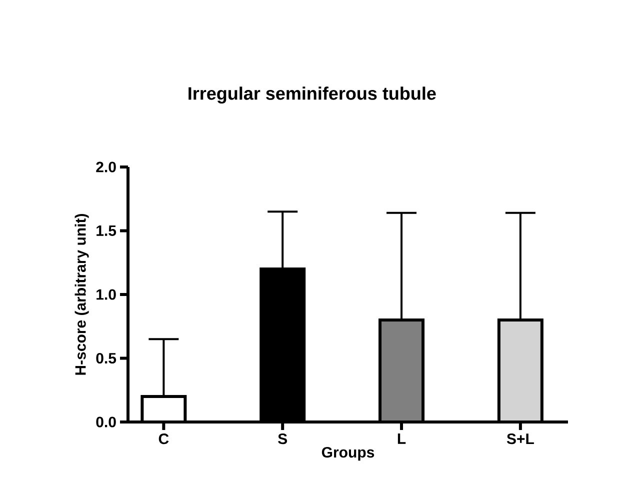 The height and width of the screenshot is (501, 628). What do you see at coordinates (348, 453) in the screenshot?
I see `x-axis-title: Groups` at bounding box center [348, 453].